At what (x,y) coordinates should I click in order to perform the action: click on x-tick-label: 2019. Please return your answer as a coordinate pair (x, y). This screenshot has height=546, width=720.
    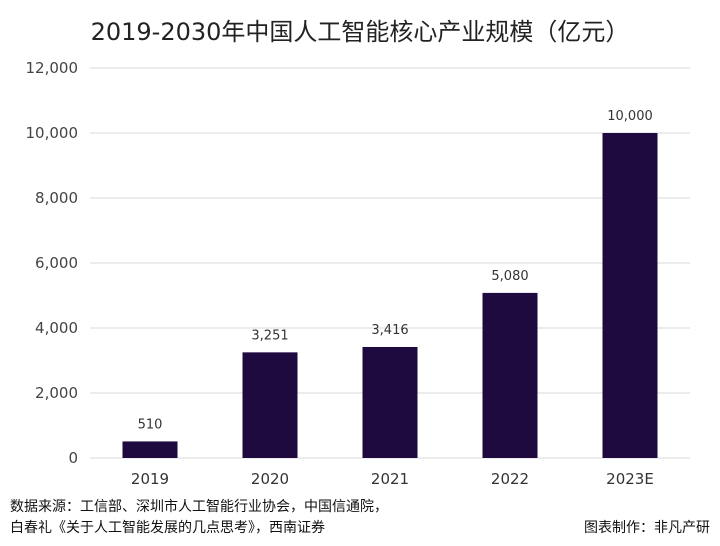
    Looking at the image, I should click on (150, 479).